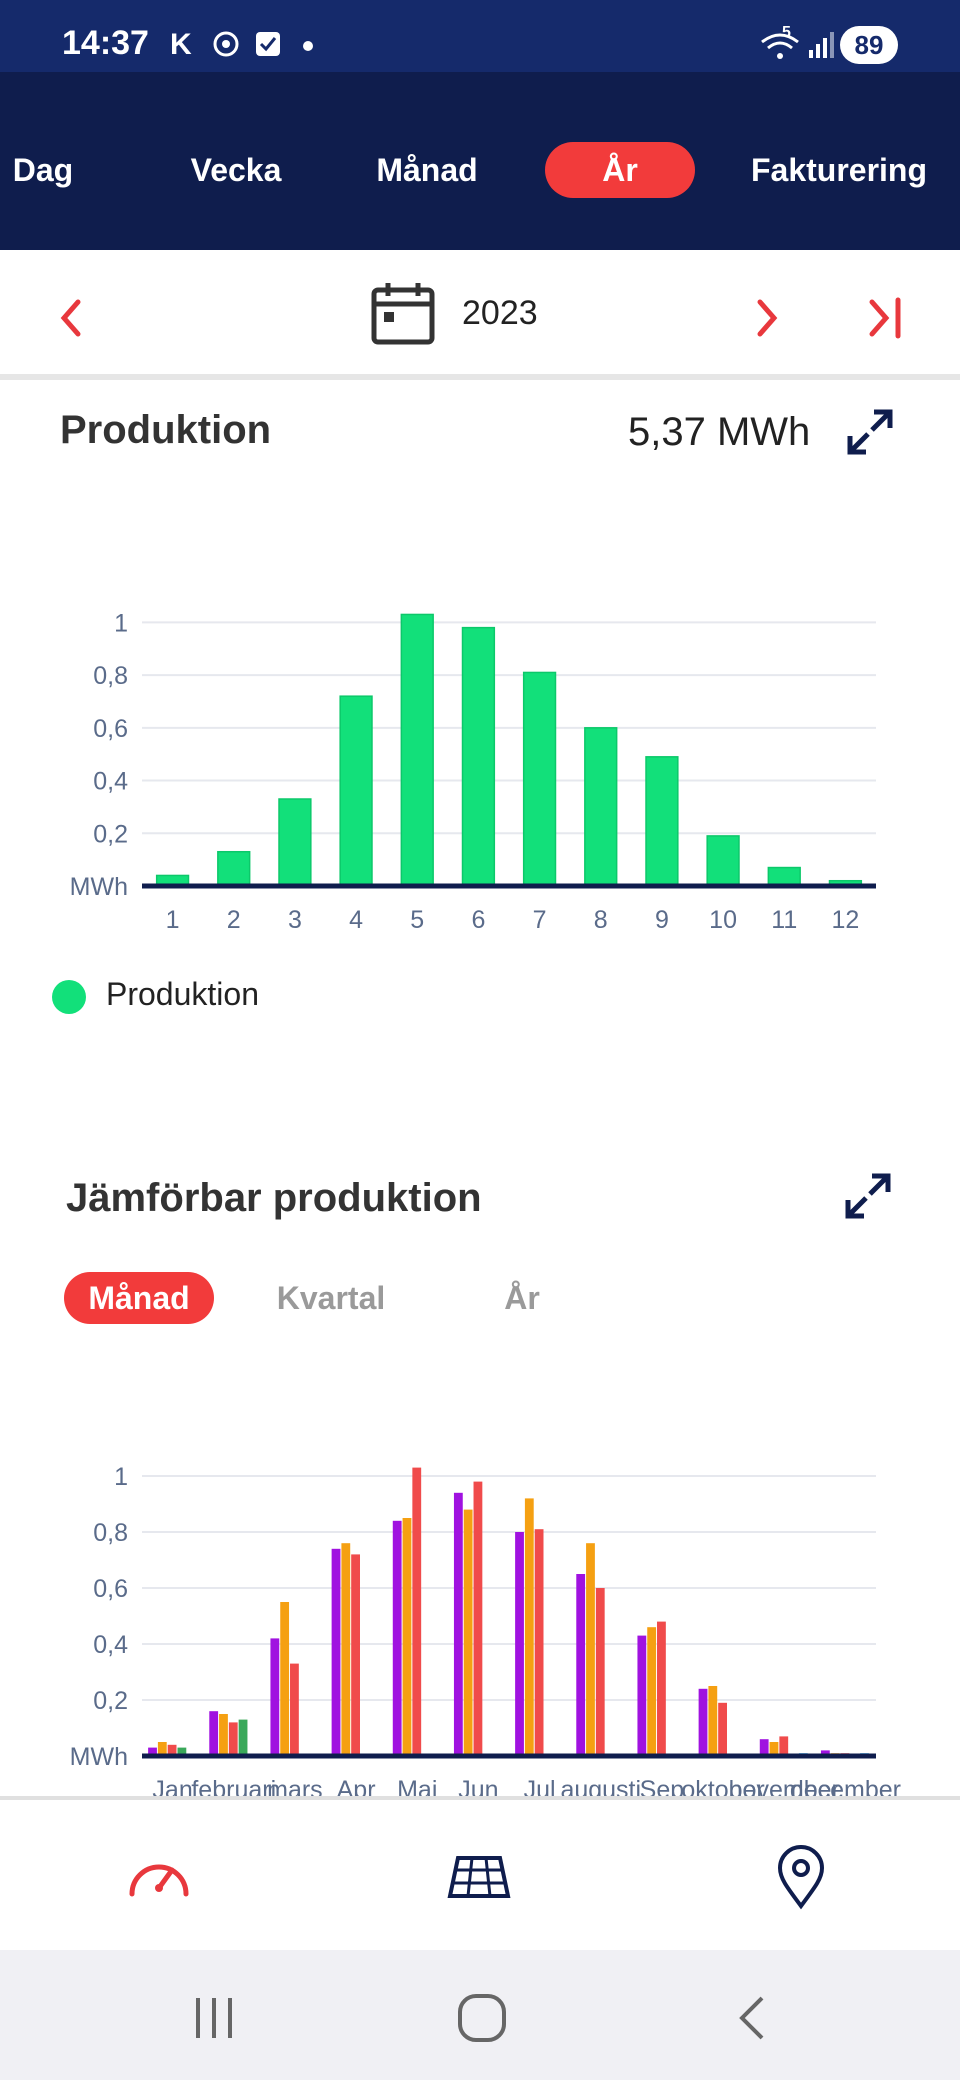 Image resolution: width=960 pixels, height=2080 pixels. What do you see at coordinates (110, 1701) in the screenshot?
I see `y-tick-label: 0,2` at bounding box center [110, 1701].